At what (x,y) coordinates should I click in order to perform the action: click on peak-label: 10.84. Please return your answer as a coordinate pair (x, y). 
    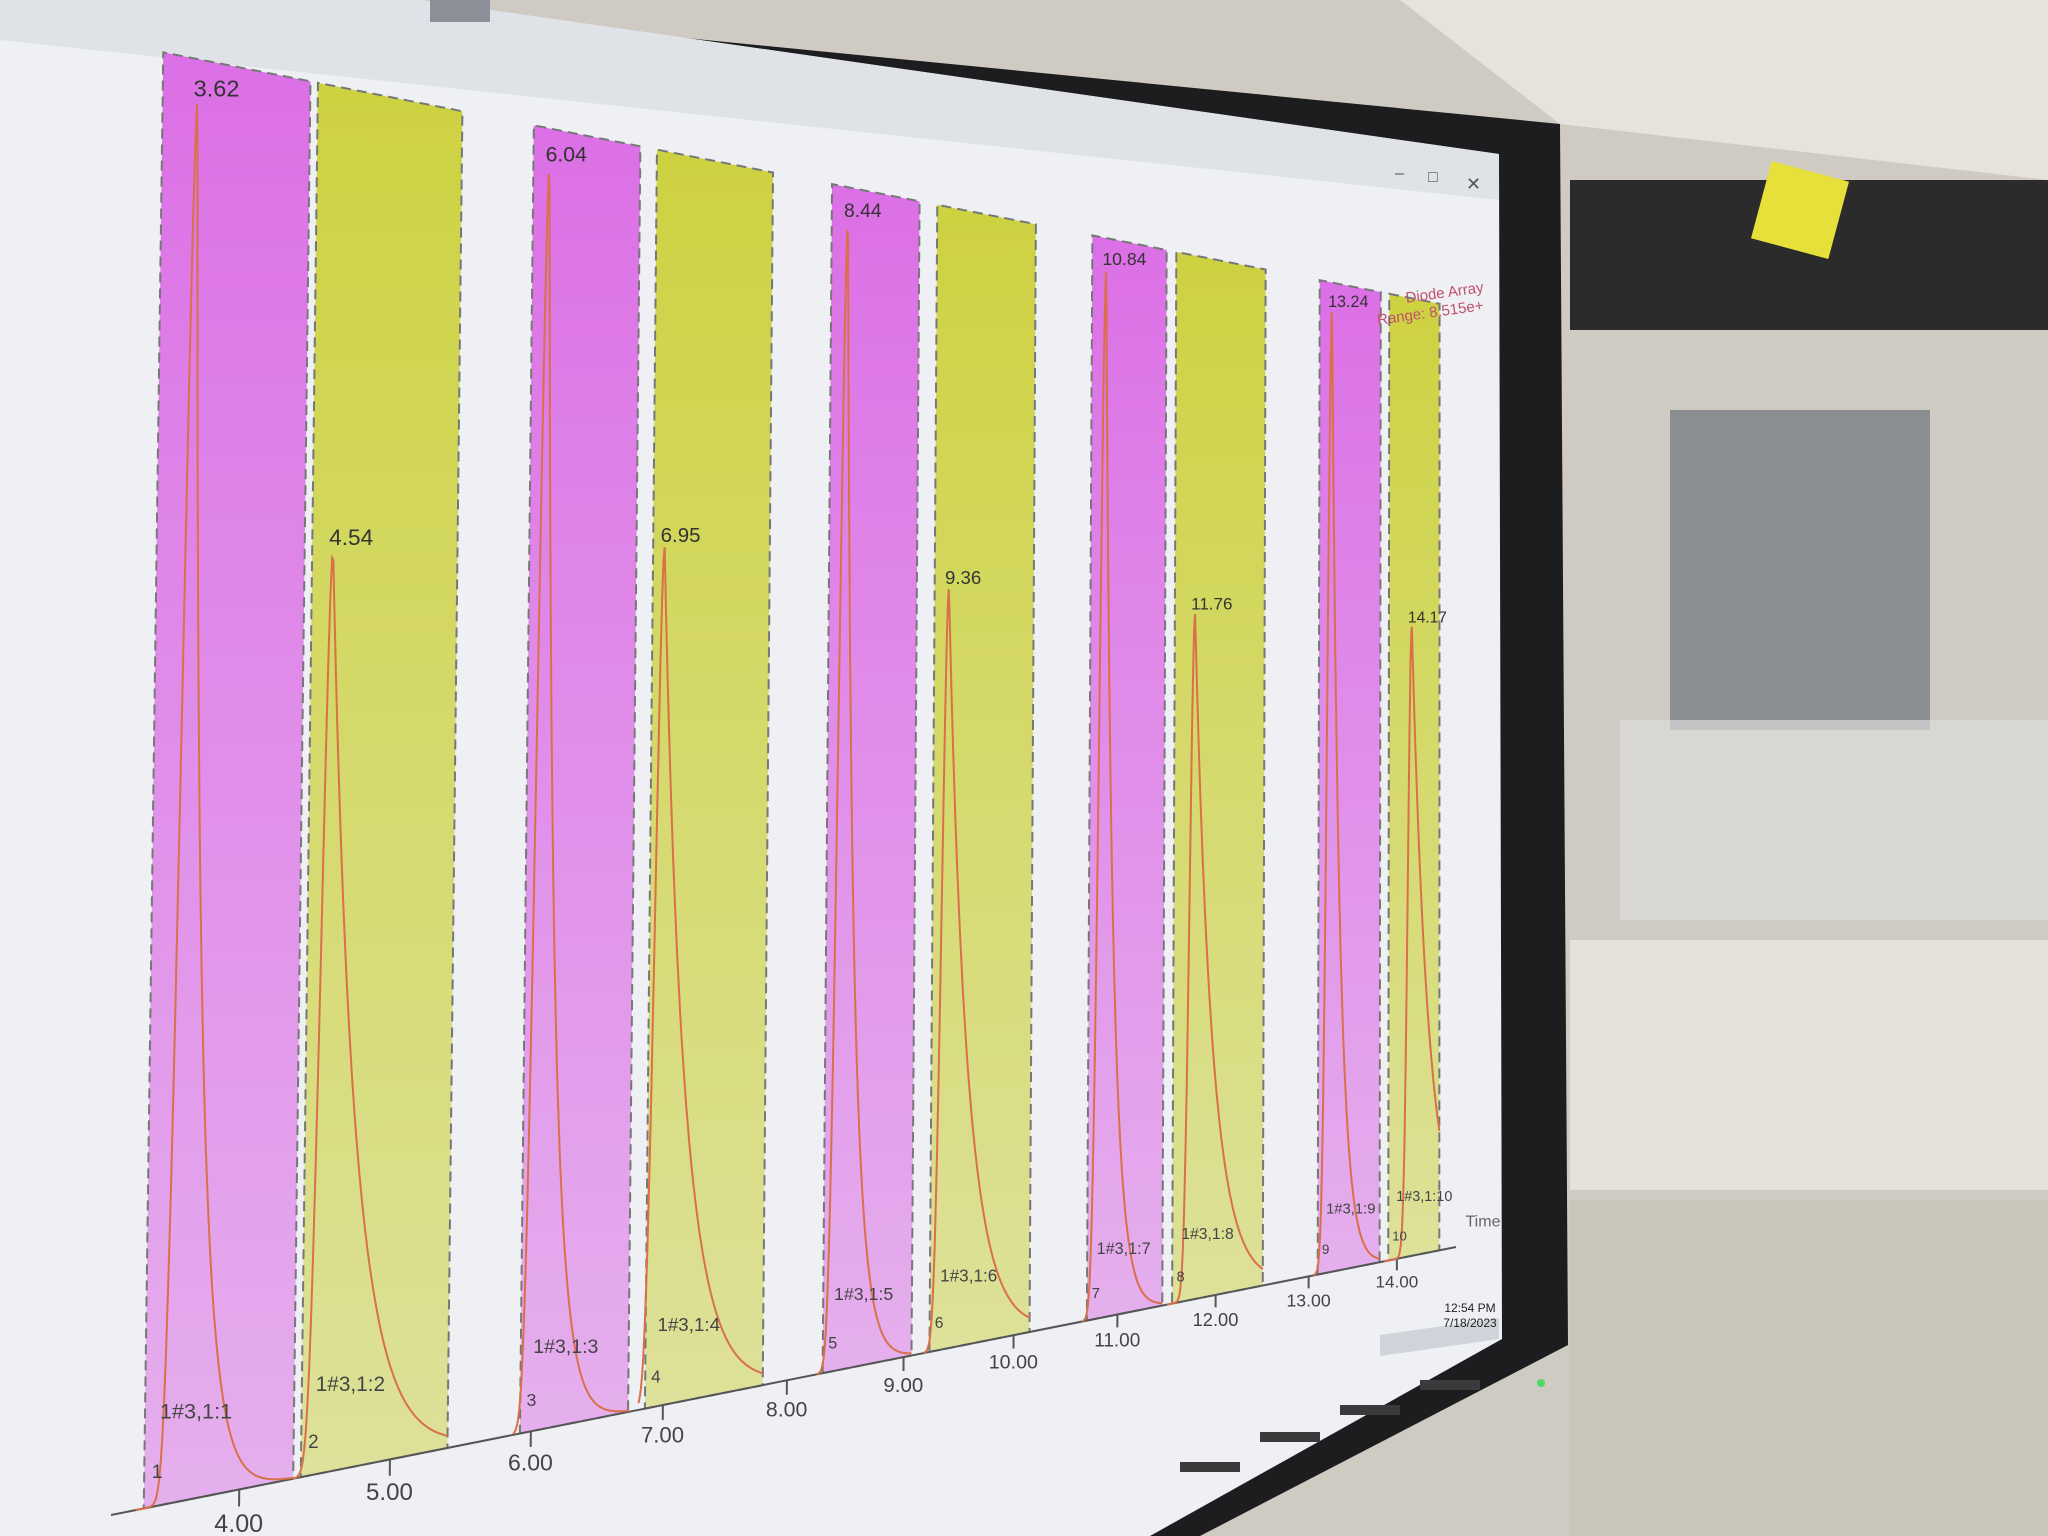
    Looking at the image, I should click on (1124, 259).